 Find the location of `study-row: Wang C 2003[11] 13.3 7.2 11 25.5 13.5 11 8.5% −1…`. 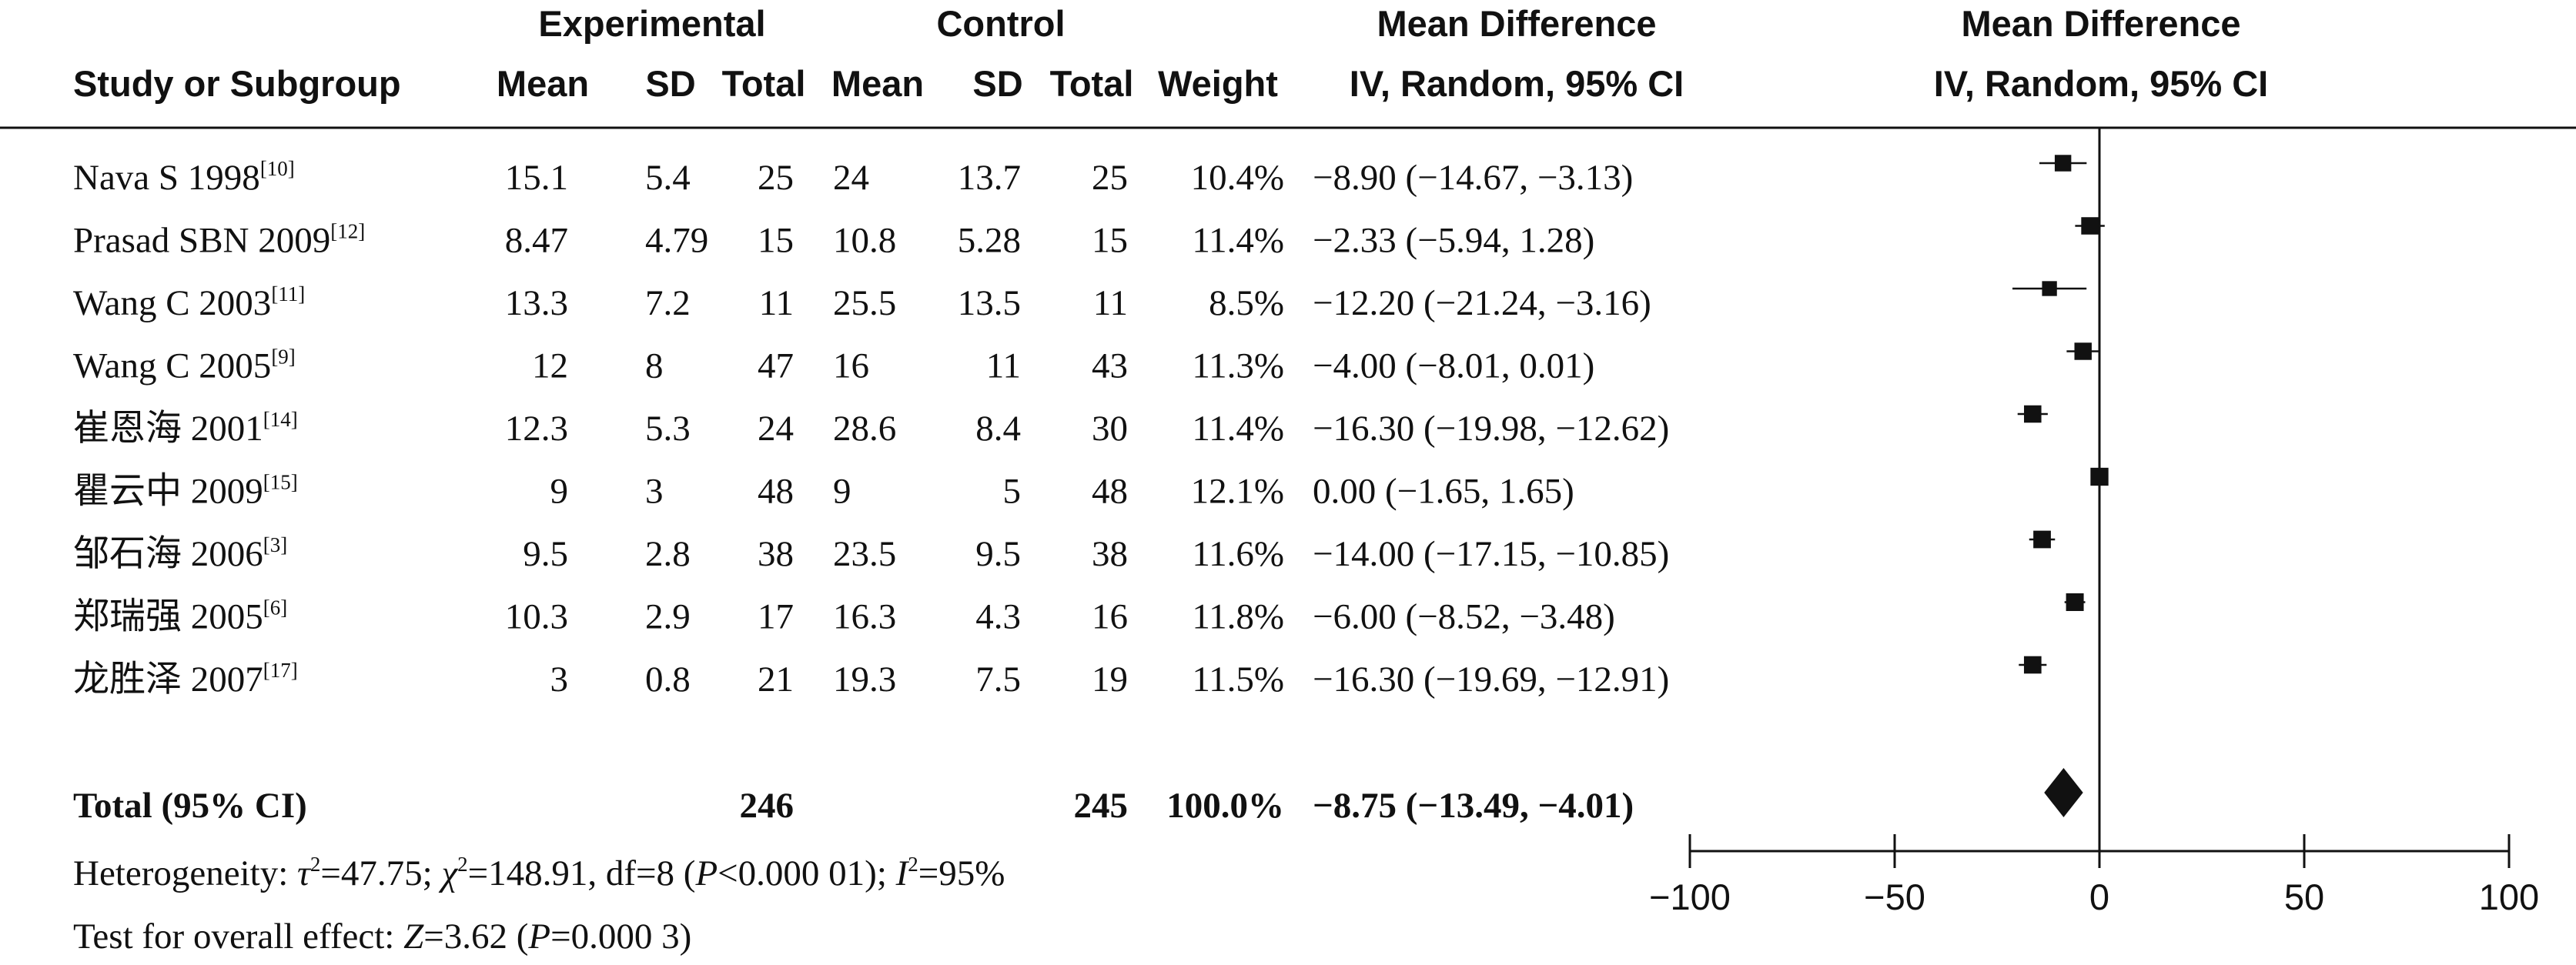

study-row: Wang C 2003[11] 13.3 7.2 11 25.5 13.5 11 8.5% −1… is located at coordinates (862, 302).